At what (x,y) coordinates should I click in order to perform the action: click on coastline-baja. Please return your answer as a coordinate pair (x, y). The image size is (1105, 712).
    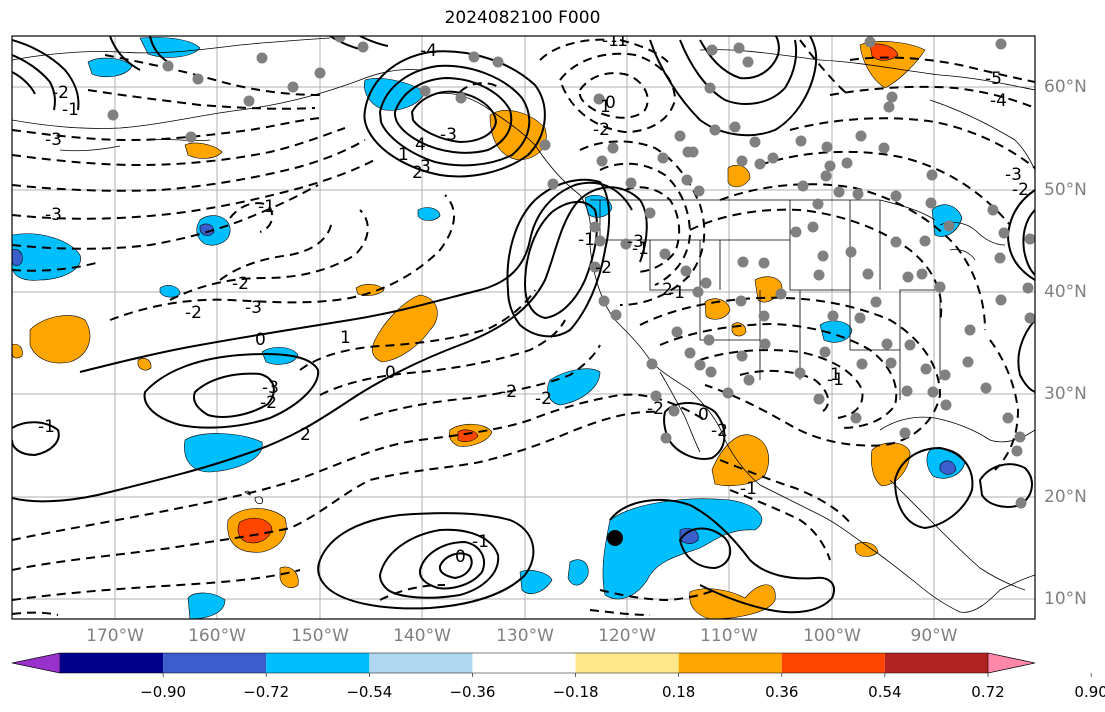
    Looking at the image, I should click on (680, 412).